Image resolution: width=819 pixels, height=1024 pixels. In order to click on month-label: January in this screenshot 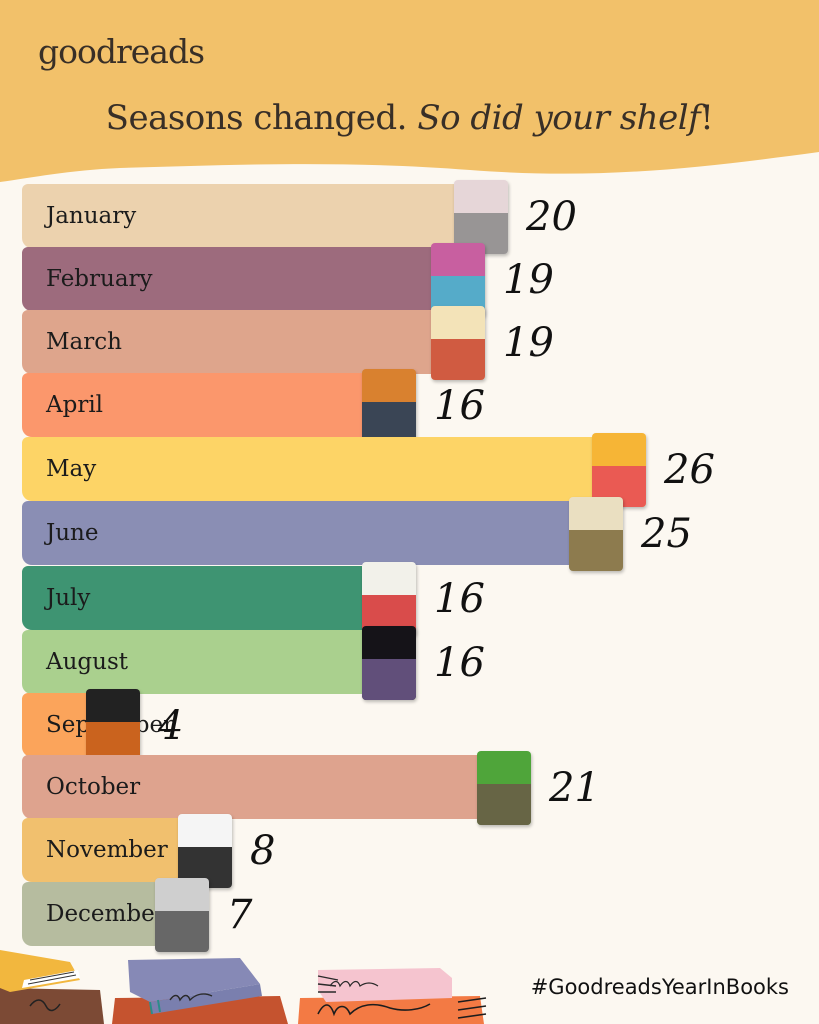, I will do `click(91, 216)`.